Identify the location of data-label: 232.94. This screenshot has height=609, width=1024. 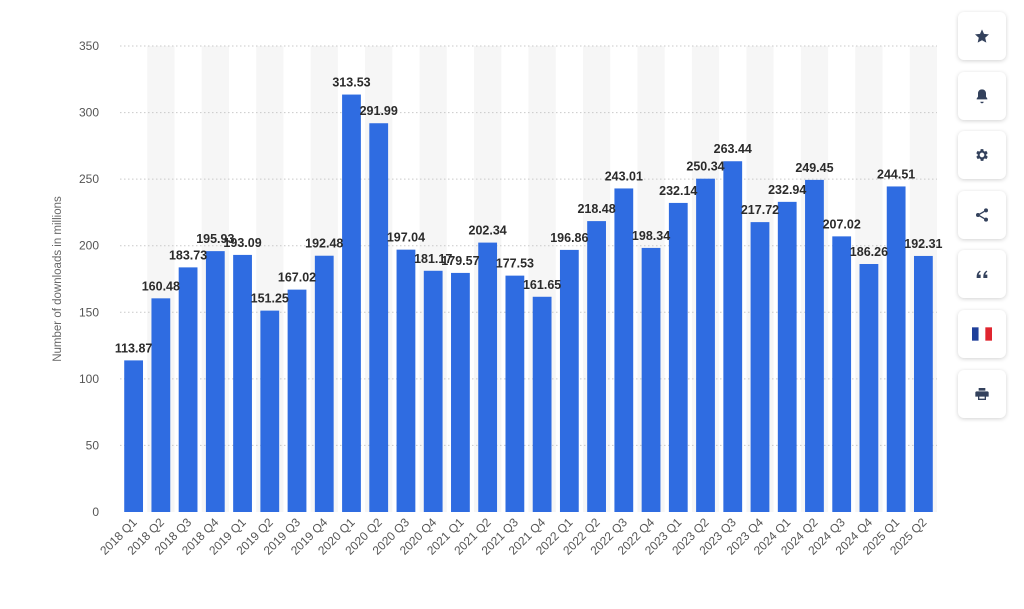
(787, 190).